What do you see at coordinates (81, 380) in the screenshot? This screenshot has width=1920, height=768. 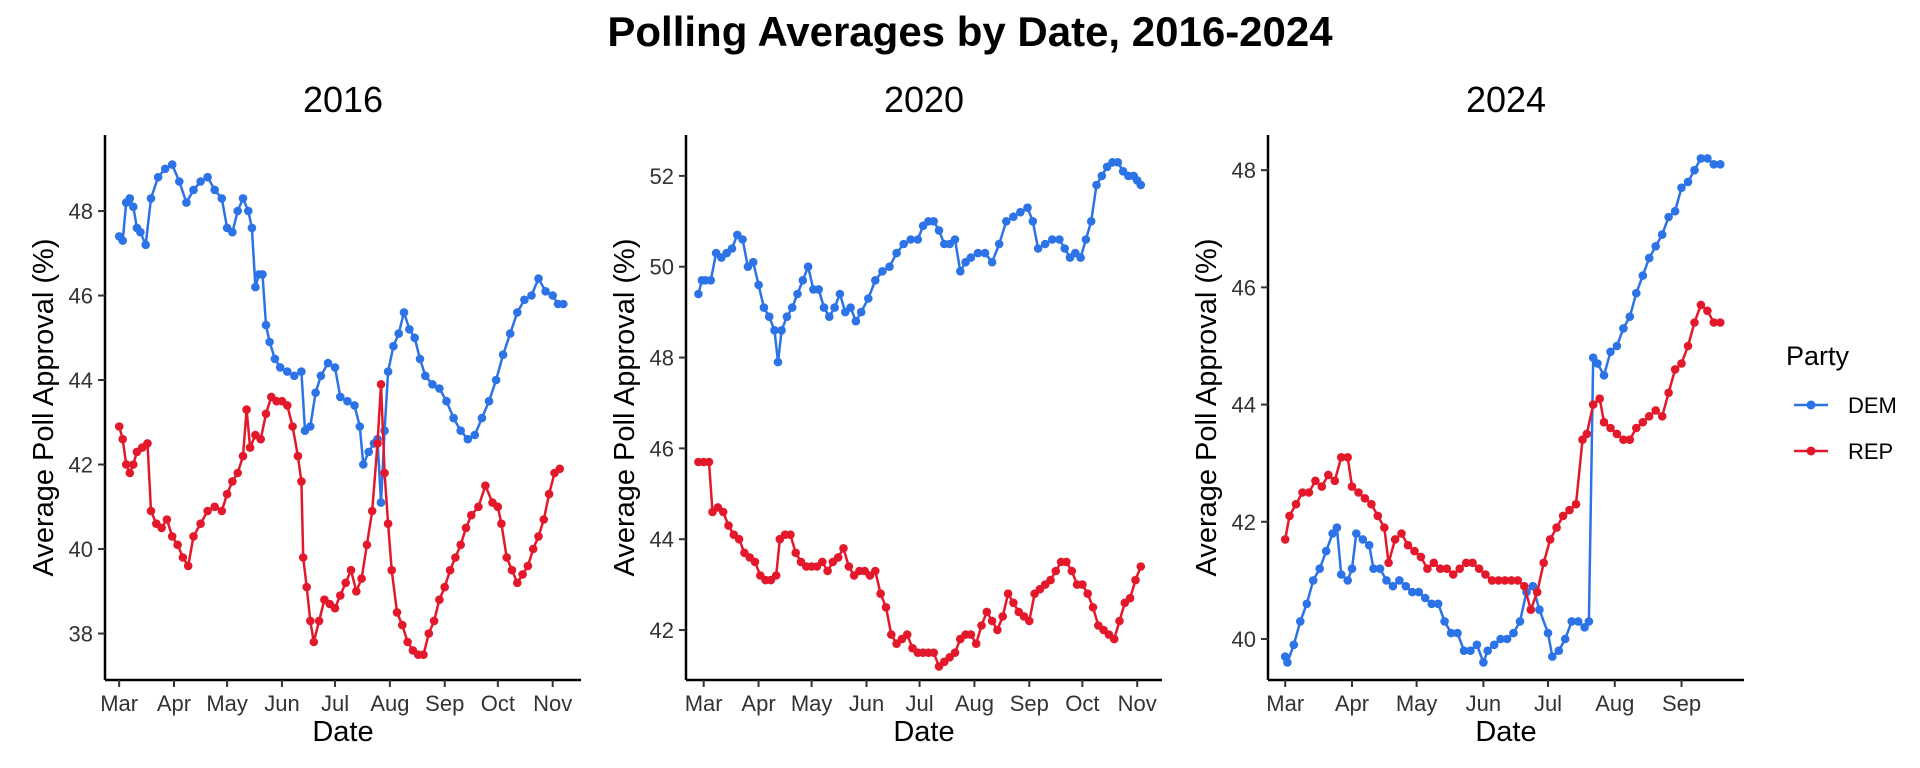 I see `y-tick-label: 44` at bounding box center [81, 380].